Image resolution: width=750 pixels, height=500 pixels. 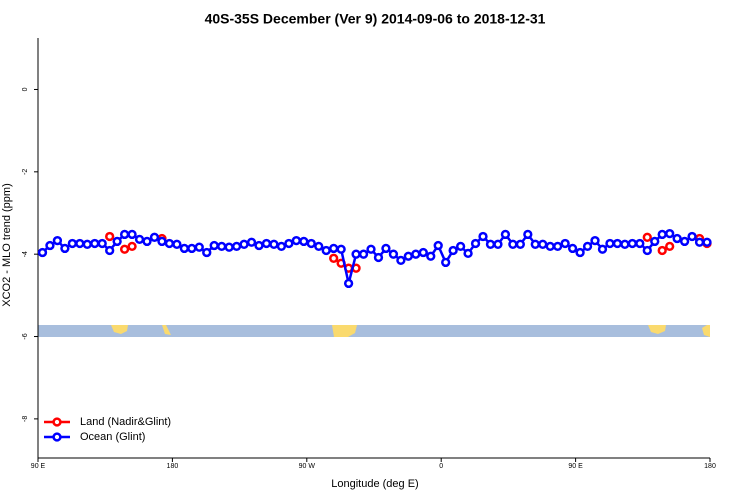 I want to click on y-tick-label: -4, so click(x=25, y=254).